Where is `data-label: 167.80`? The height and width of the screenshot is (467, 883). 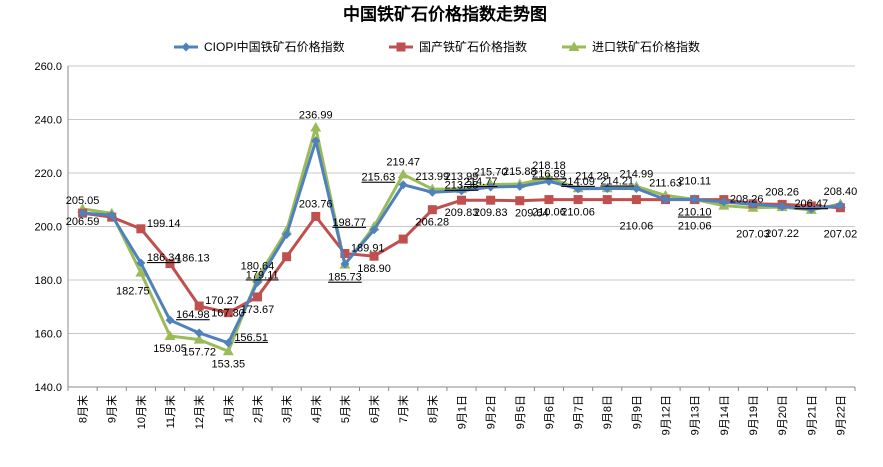
data-label: 167.80 is located at coordinates (228, 314).